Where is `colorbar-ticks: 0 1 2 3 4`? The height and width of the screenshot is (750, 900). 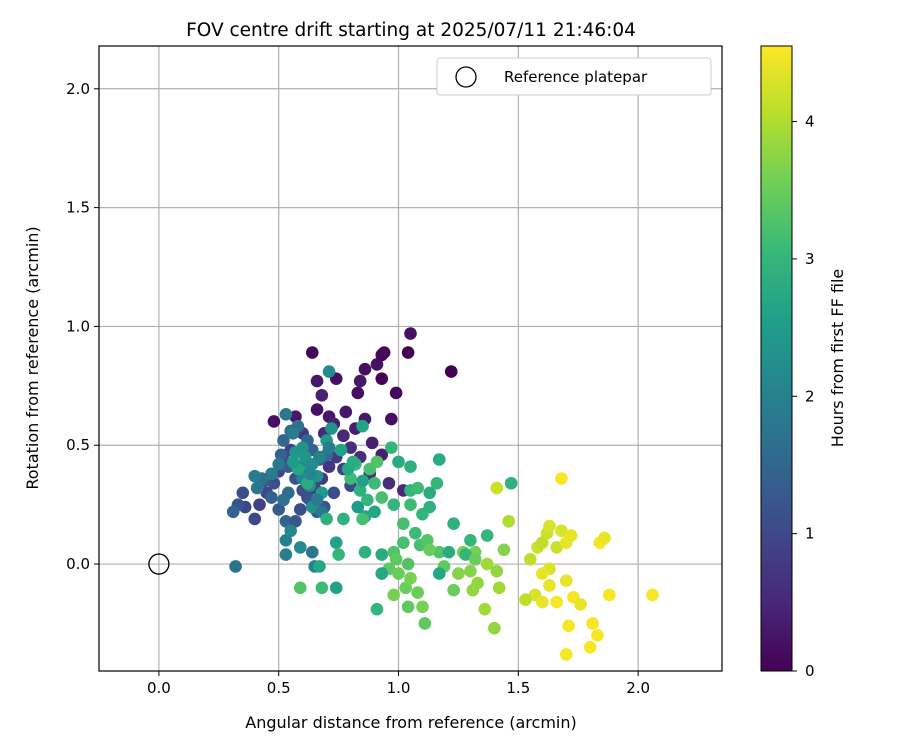
colorbar-ticks: 0 1 2 3 4 is located at coordinates (803, 396).